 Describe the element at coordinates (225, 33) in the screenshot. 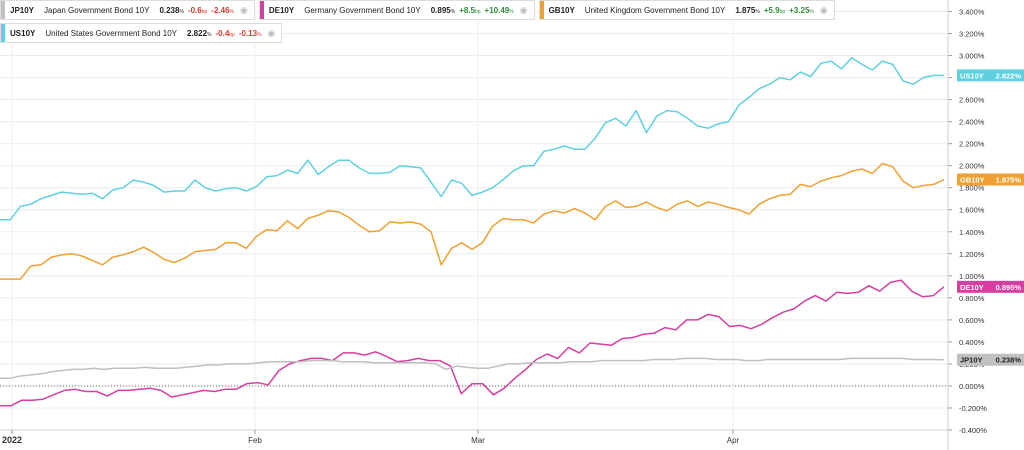

I see `legend-change-bp: -0.4bp` at that location.